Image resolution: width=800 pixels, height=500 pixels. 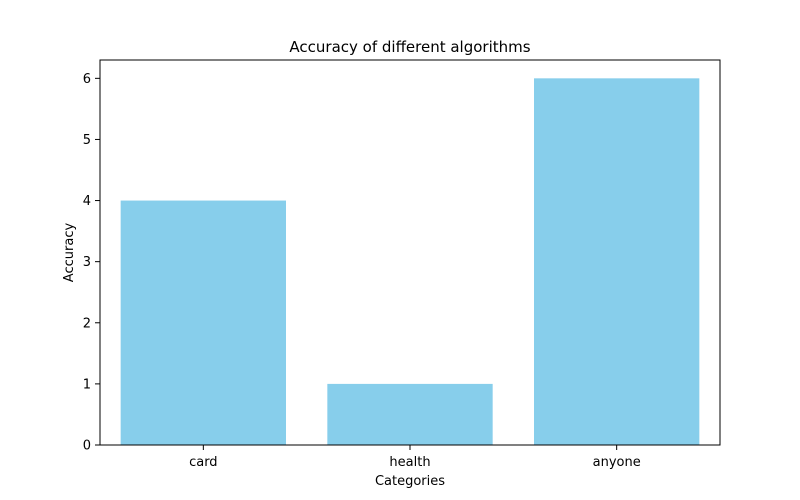 I want to click on x-tick-label: health, so click(x=409, y=462).